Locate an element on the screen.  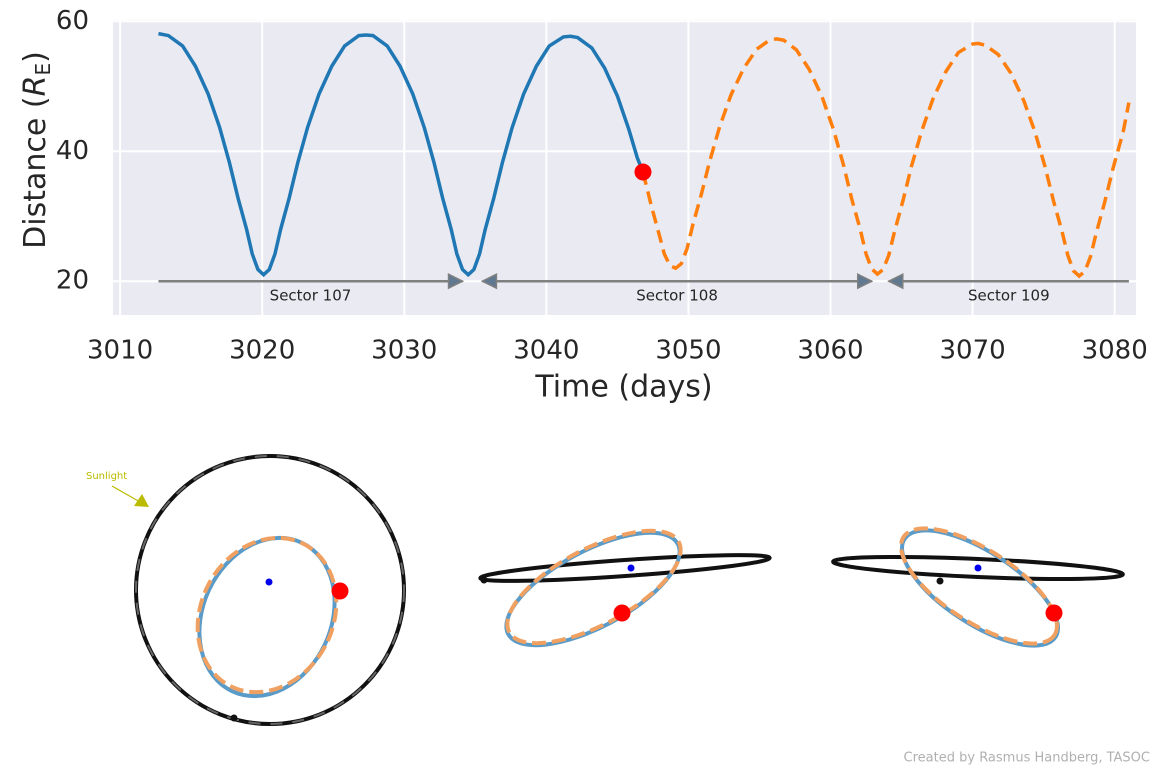
y-axis-label: Distance (RE) is located at coordinates (36, 150).